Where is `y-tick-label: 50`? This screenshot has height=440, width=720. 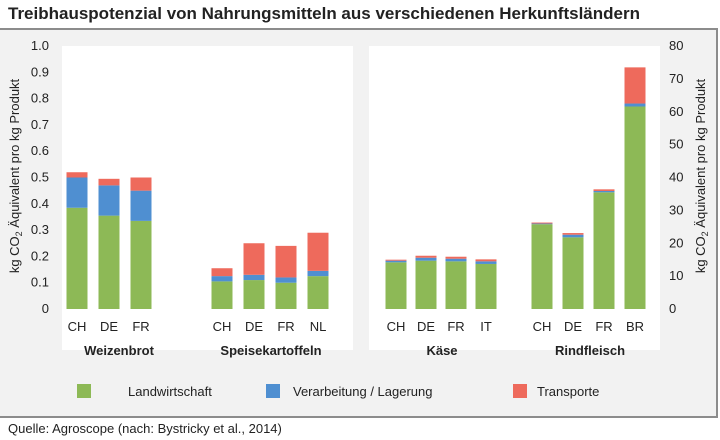 y-tick-label: 50 is located at coordinates (676, 144).